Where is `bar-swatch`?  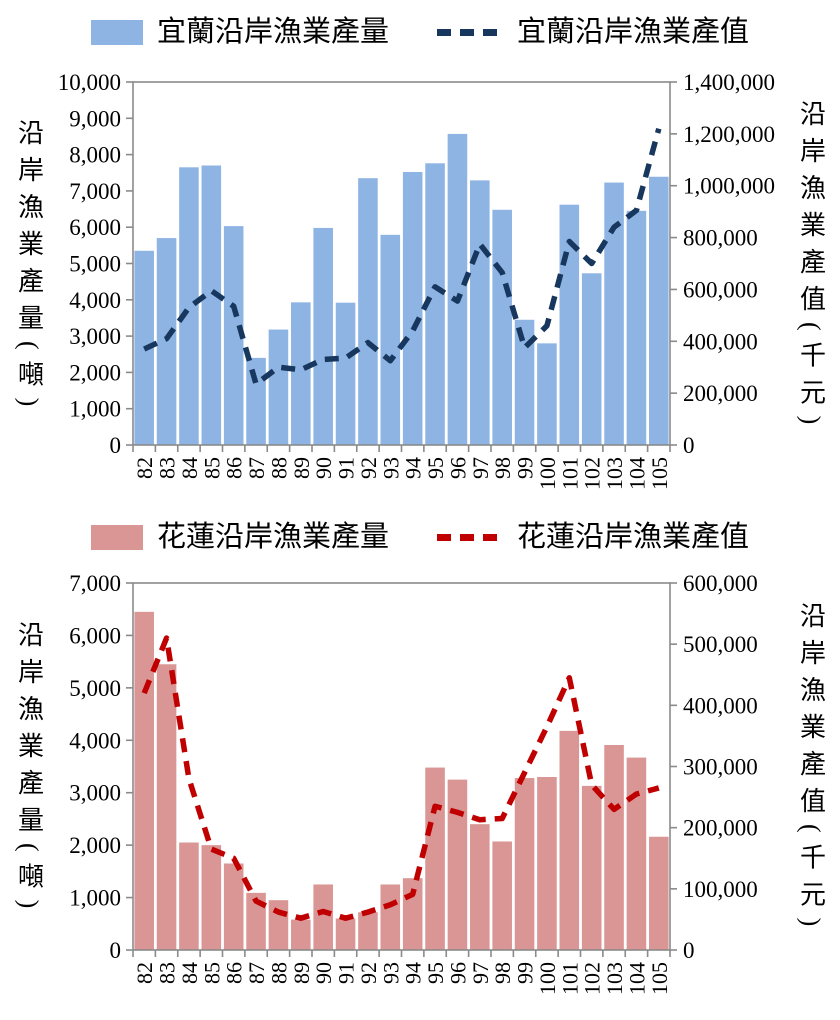
bar-swatch is located at coordinates (116, 537).